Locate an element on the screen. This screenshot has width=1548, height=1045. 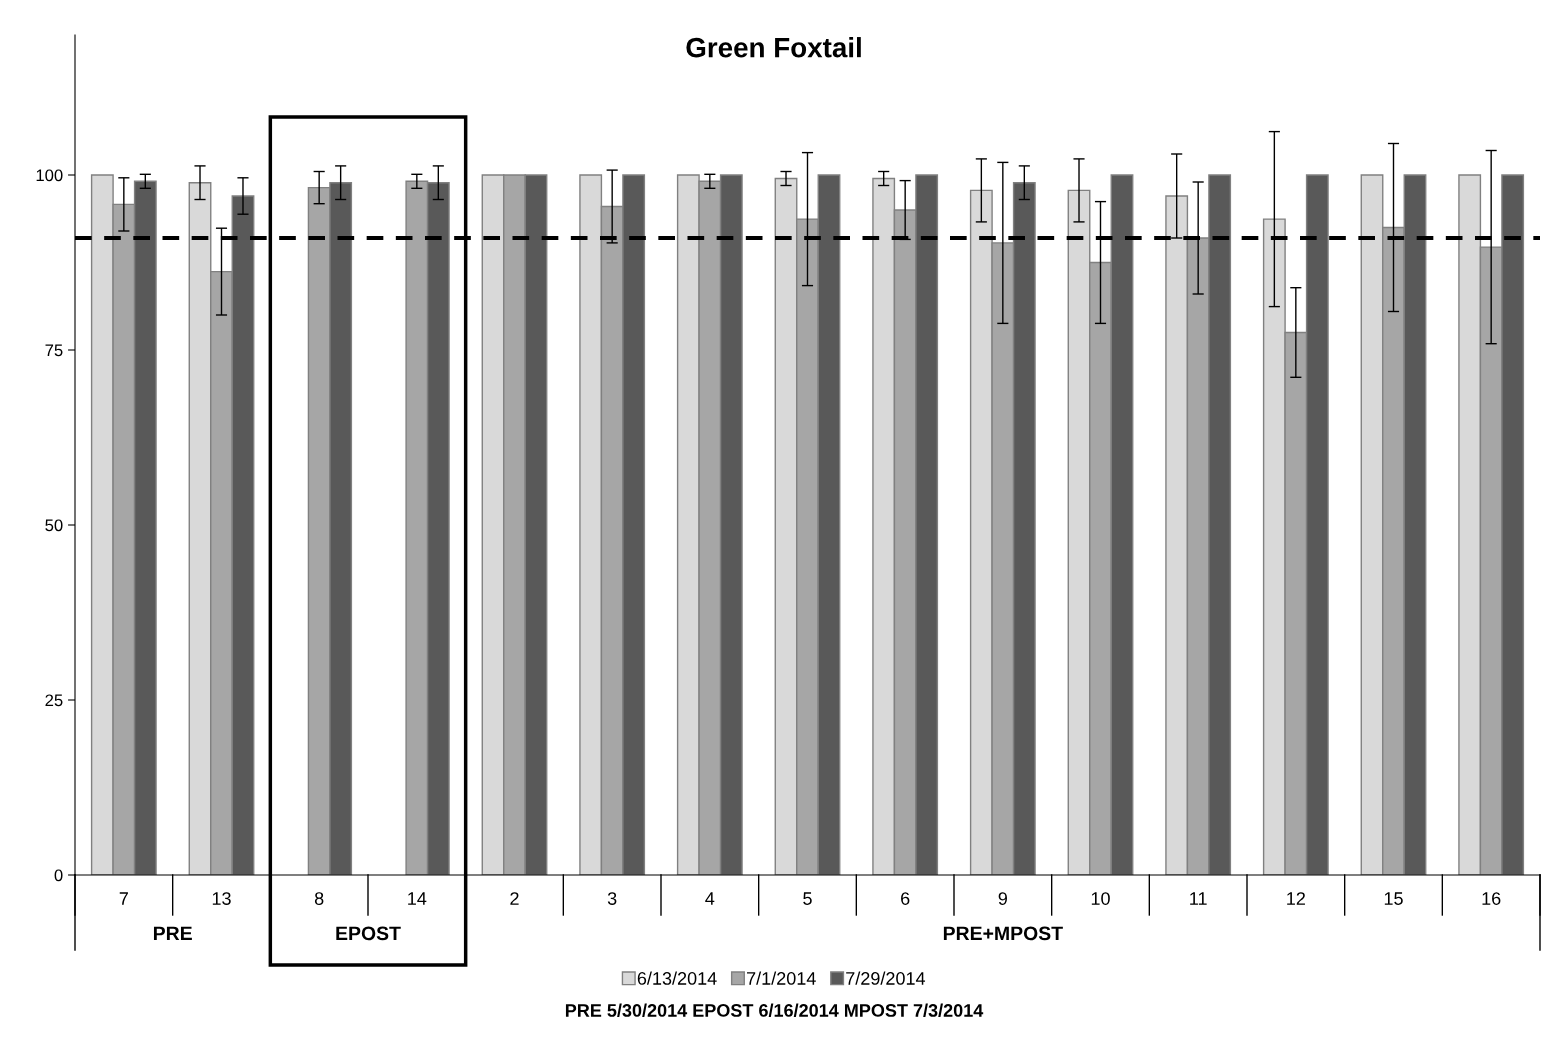
x-tick-label: 8 is located at coordinates (319, 898).